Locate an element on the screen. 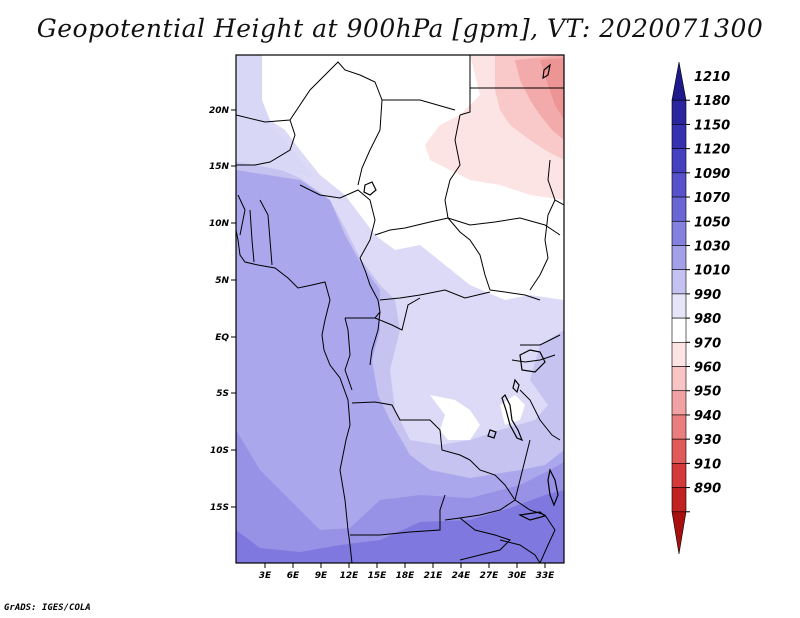  lon-label: 33E is located at coordinates (546, 576).